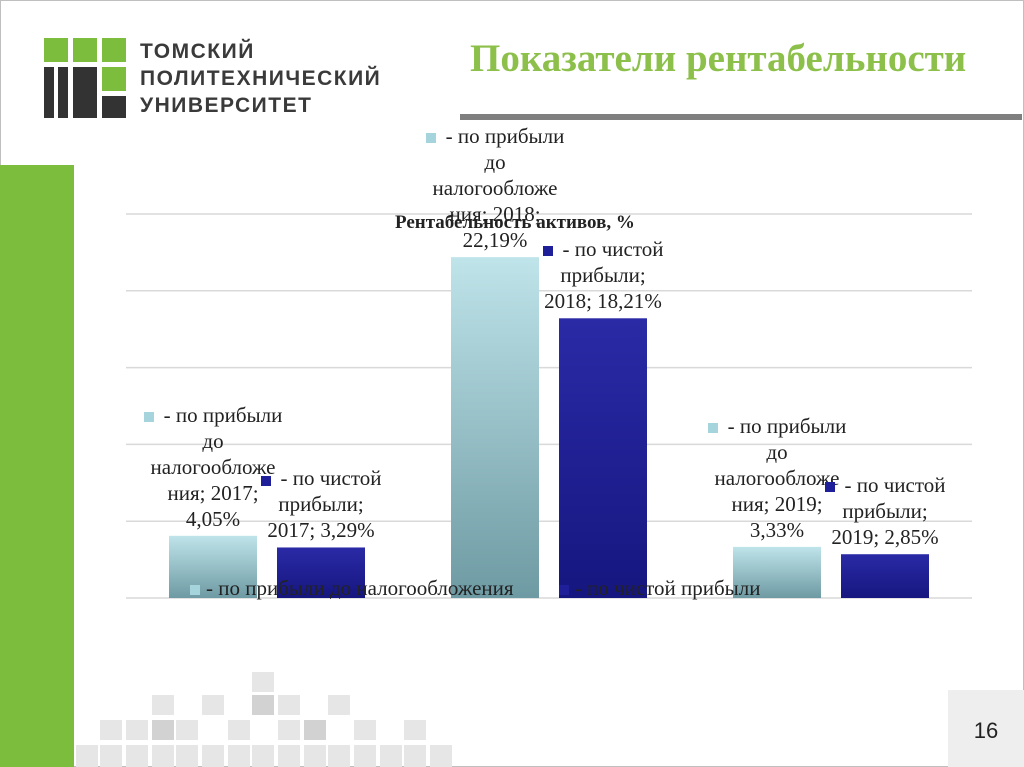 Image resolution: width=1024 pixels, height=767 pixels. What do you see at coordinates (195, 590) in the screenshot?
I see `legend-swatch-light` at bounding box center [195, 590].